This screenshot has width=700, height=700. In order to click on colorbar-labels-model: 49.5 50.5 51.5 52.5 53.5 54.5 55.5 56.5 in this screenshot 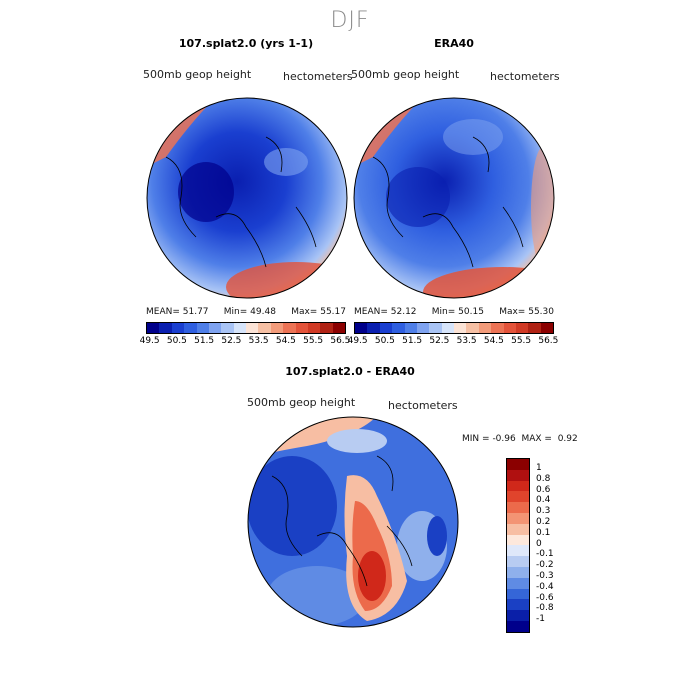, I will do `click(245, 341)`.